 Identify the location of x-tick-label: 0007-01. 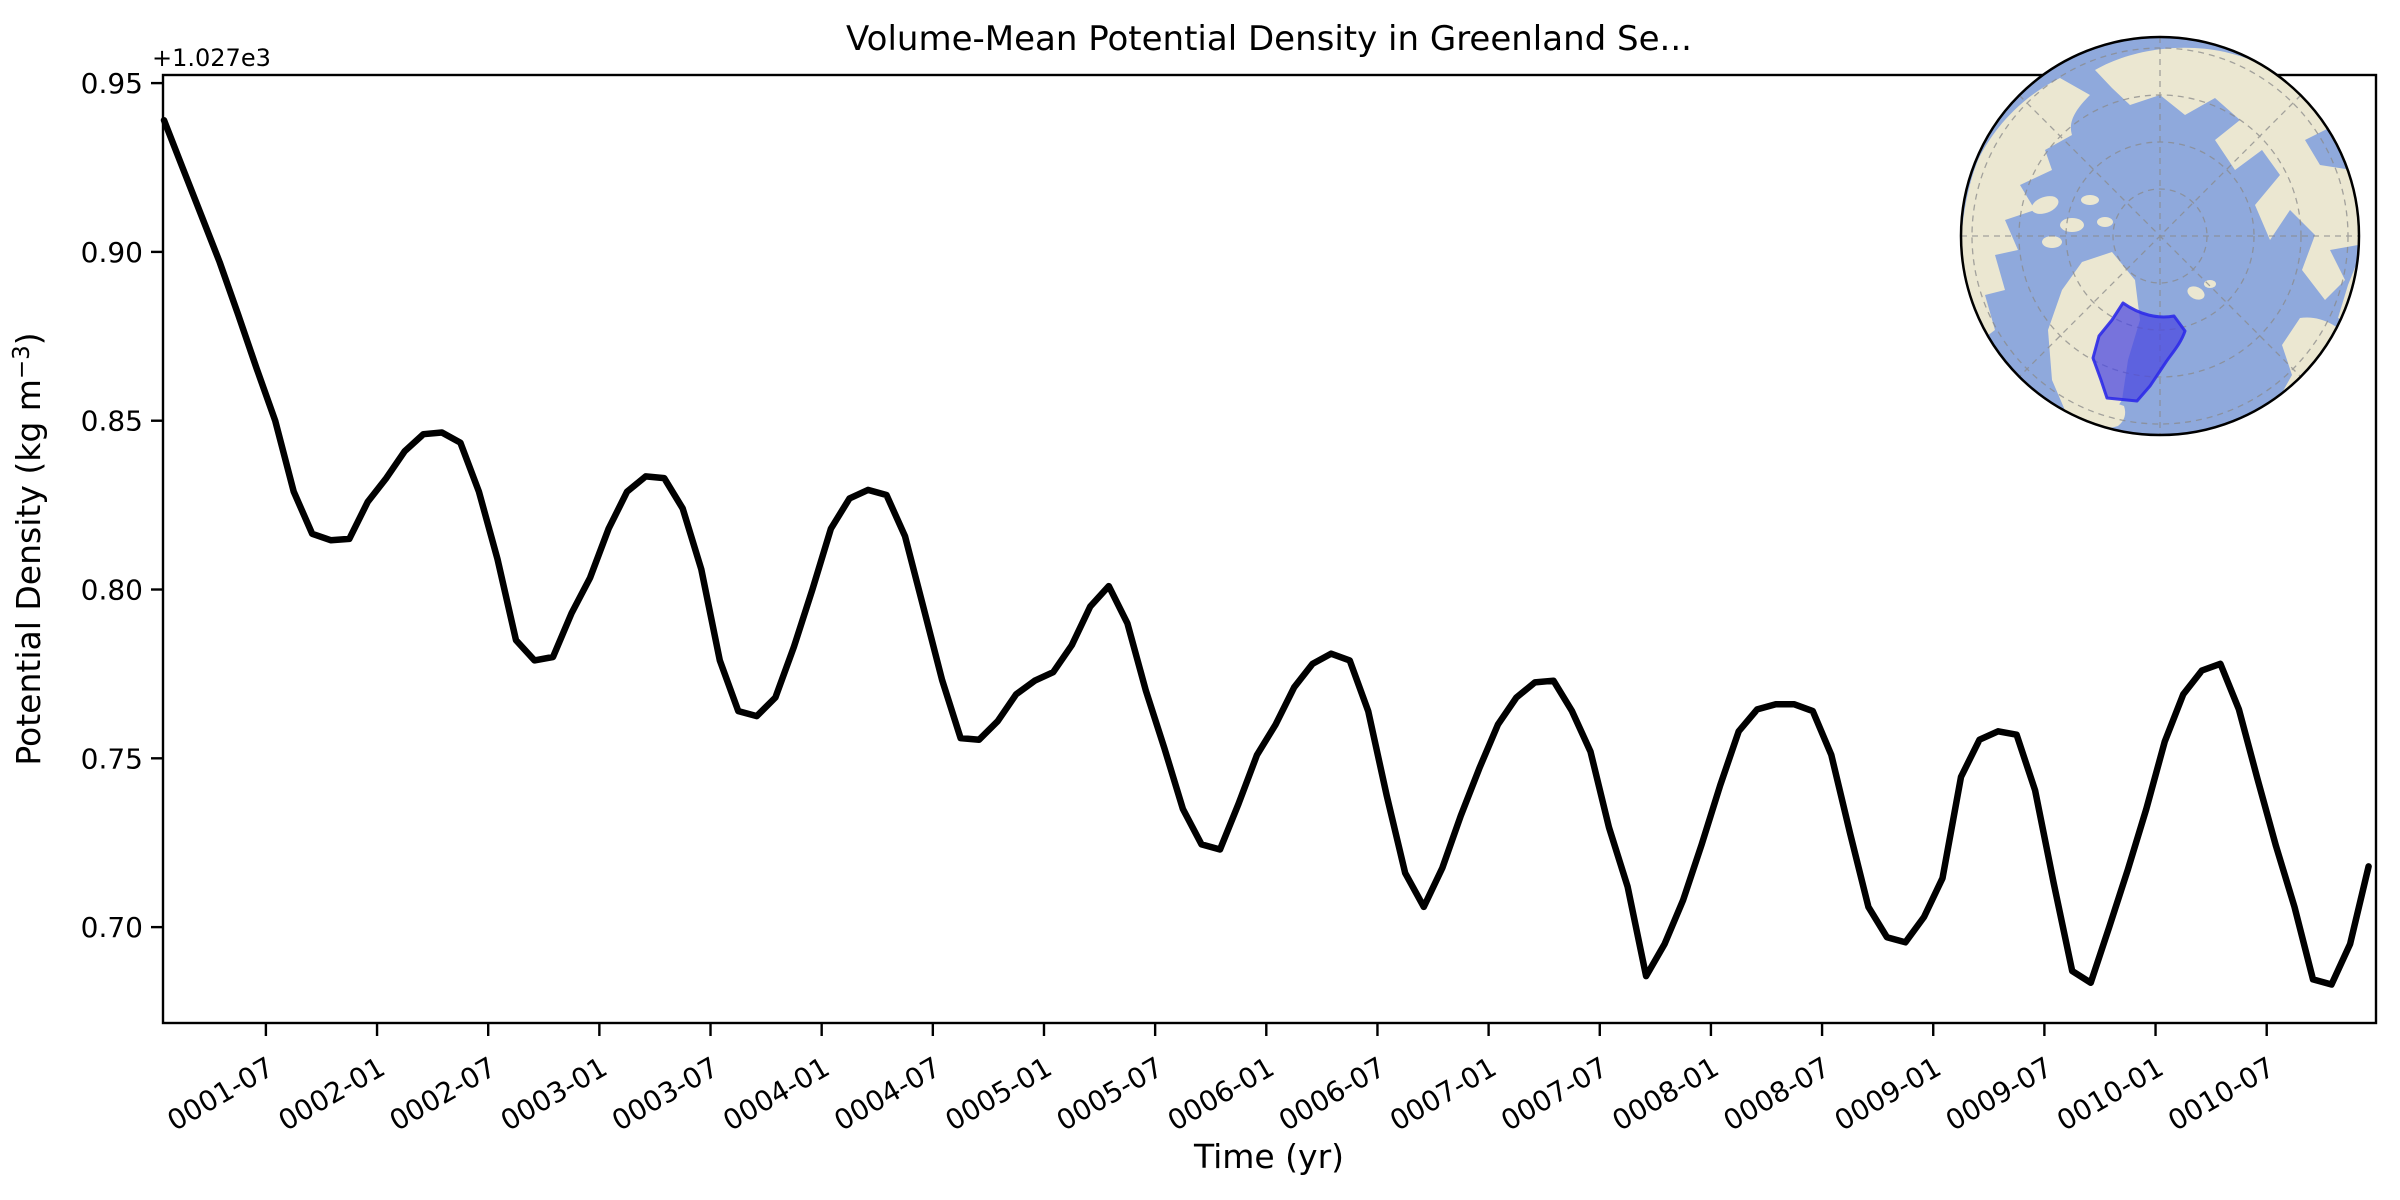
(1443, 1093).